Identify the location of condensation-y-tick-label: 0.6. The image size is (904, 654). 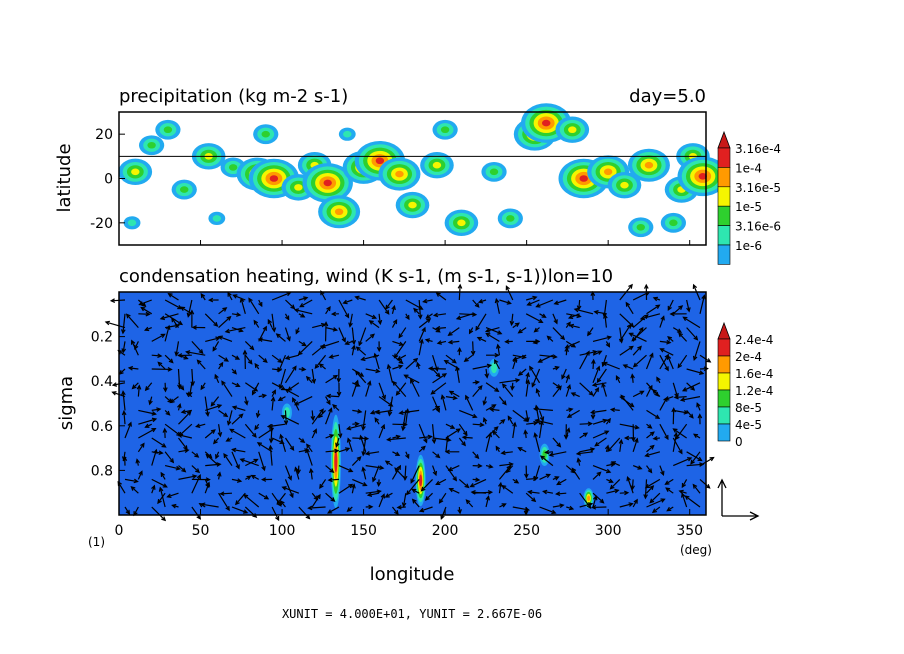
(102, 427).